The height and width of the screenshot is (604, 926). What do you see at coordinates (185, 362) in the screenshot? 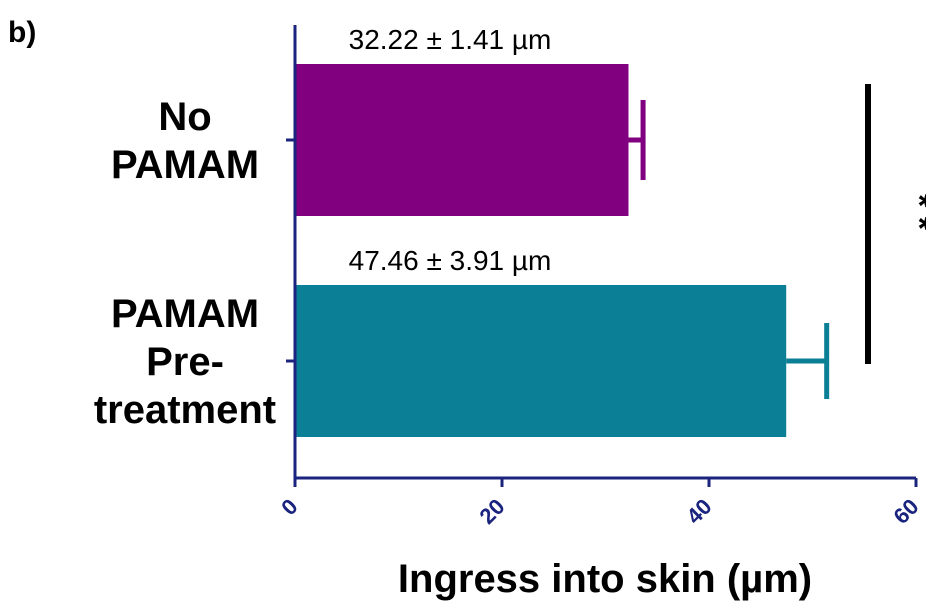
I see `category-label-1-line-1: Pre-` at bounding box center [185, 362].